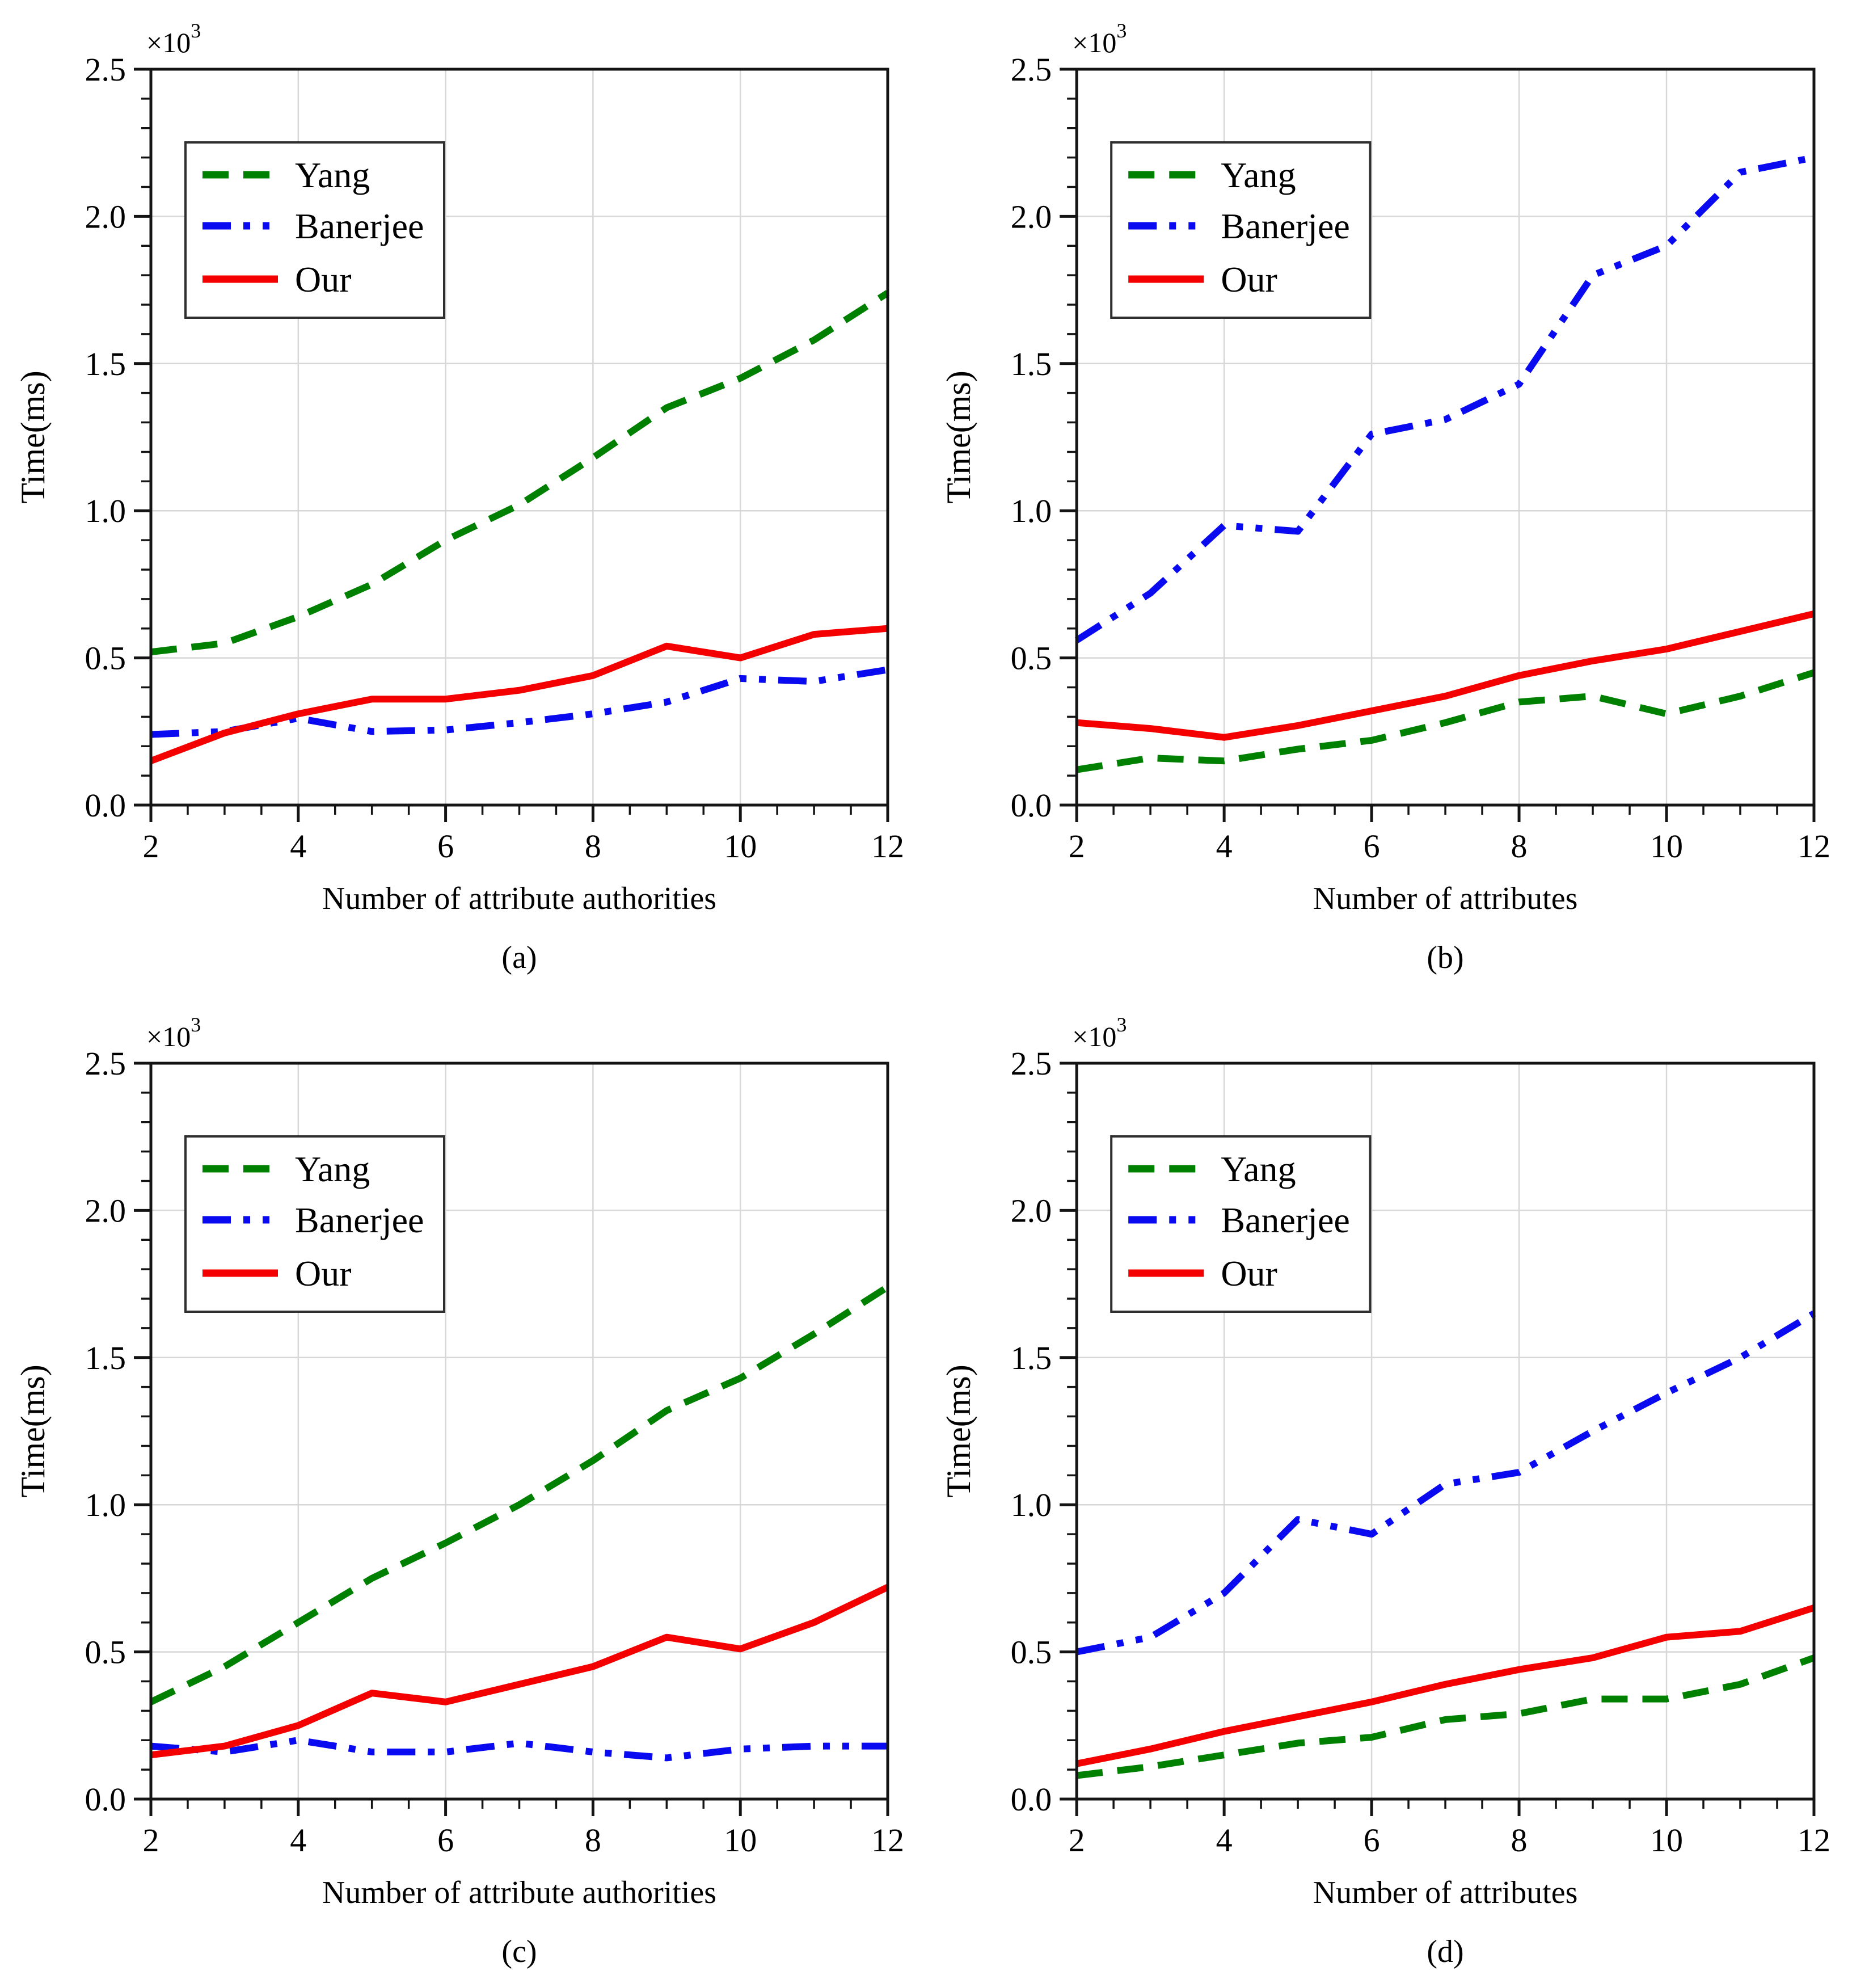 The height and width of the screenshot is (1988, 1852). I want to click on panel-caption: (a), so click(519, 957).